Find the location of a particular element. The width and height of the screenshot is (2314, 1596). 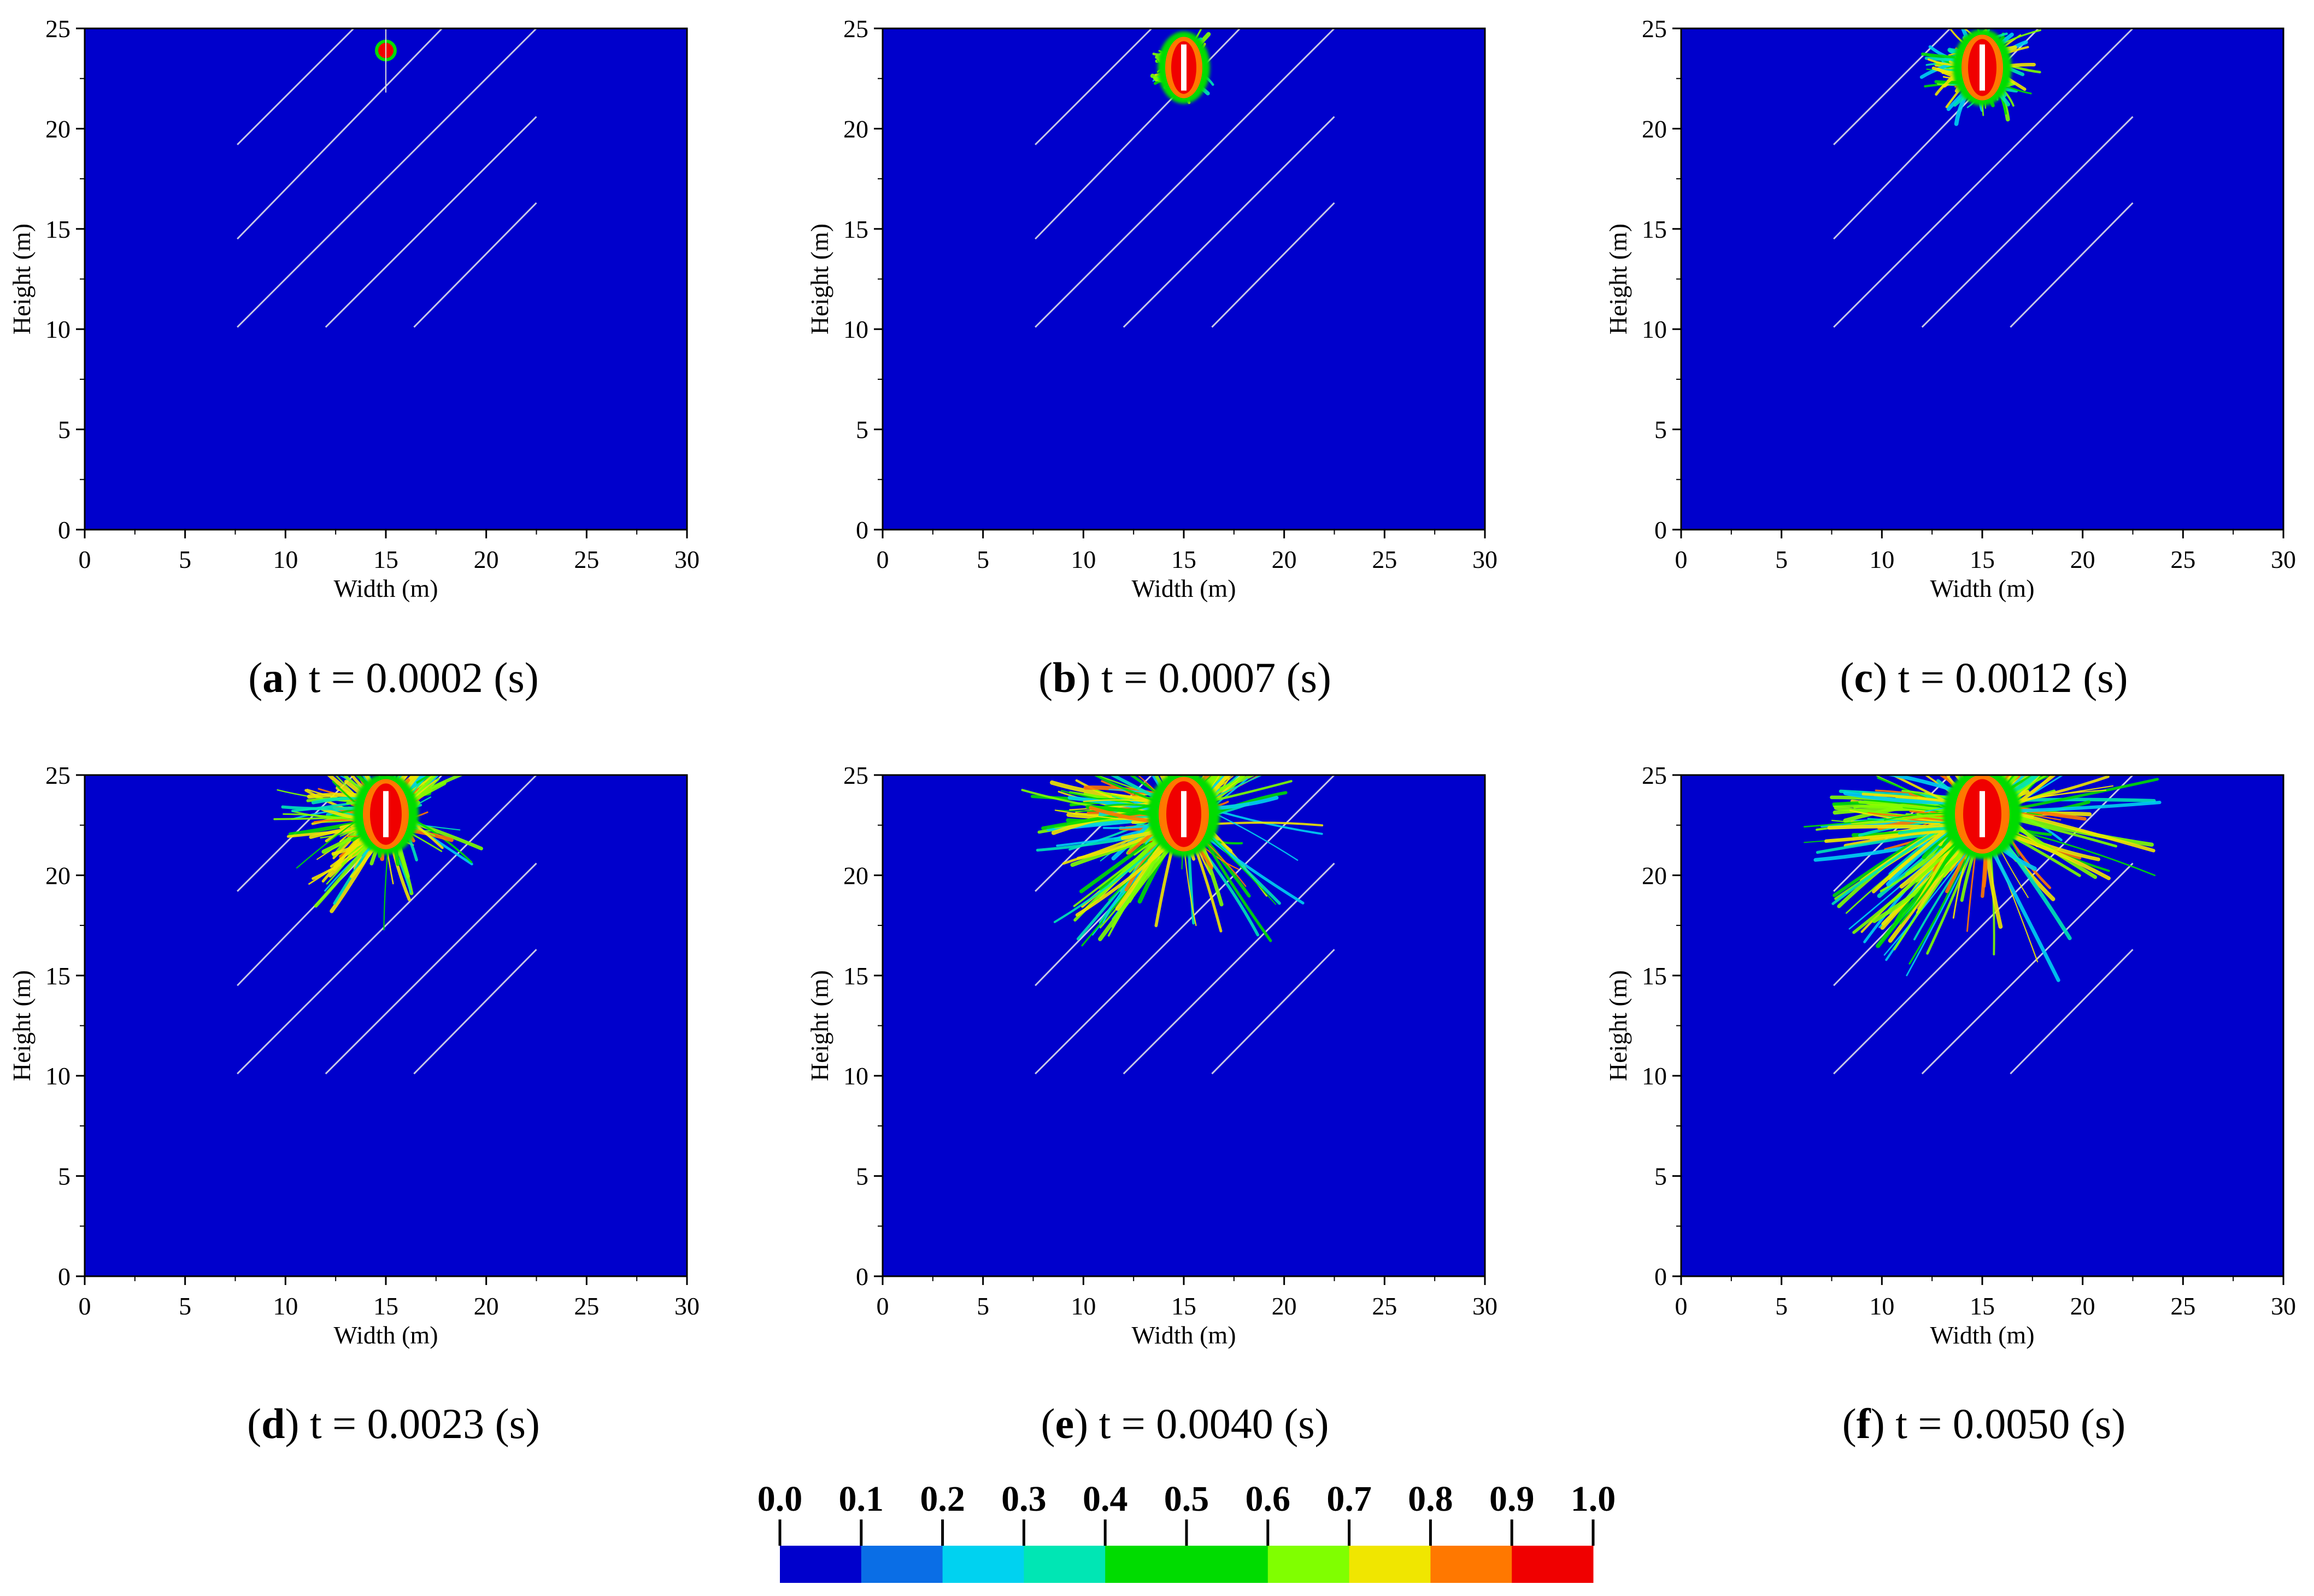

colorbar-tick-label: 0.5 is located at coordinates (1187, 1499).